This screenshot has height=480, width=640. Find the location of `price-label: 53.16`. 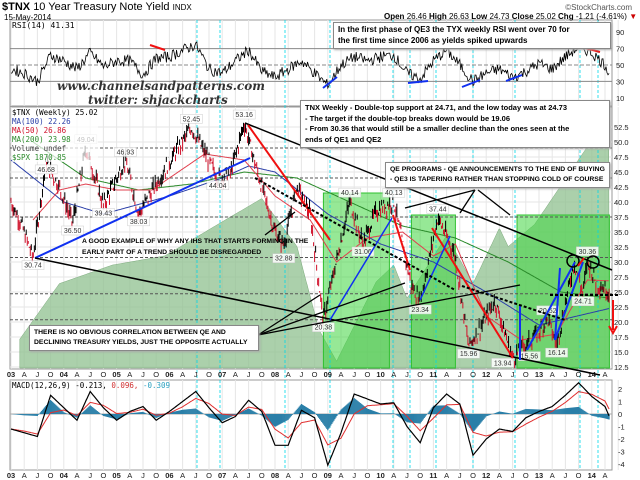

price-label: 53.16 is located at coordinates (244, 115).